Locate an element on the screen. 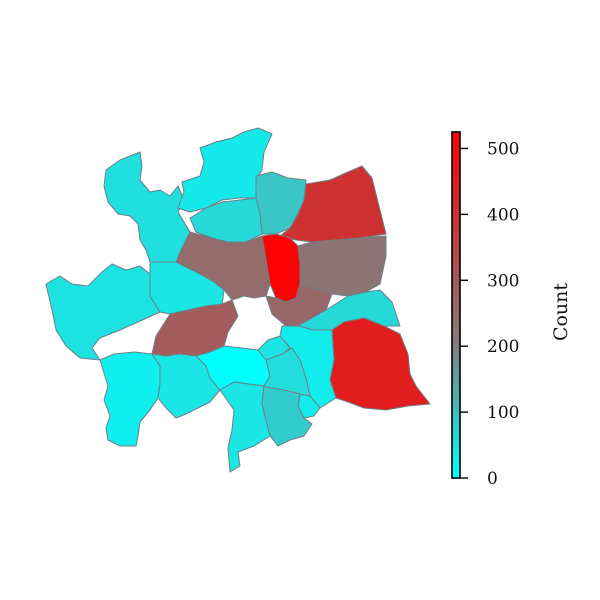  region-south-west is located at coordinates (130, 399).